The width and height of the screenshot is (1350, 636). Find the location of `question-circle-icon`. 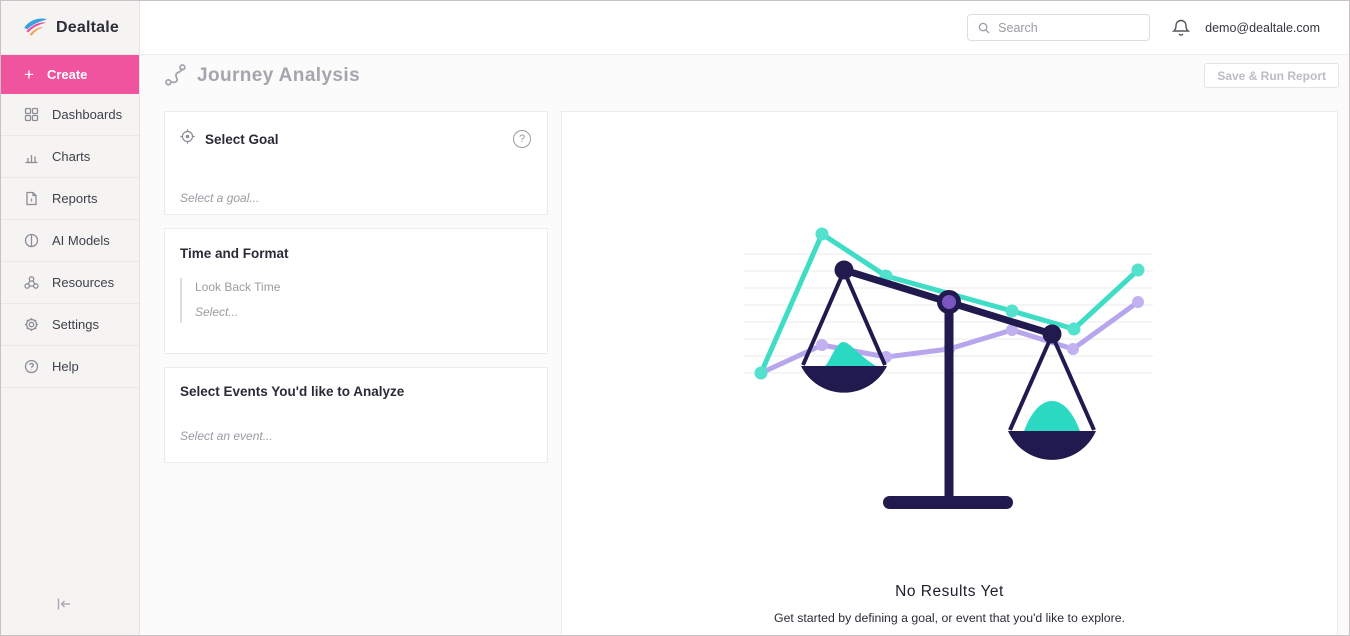

question-circle-icon is located at coordinates (31, 366).